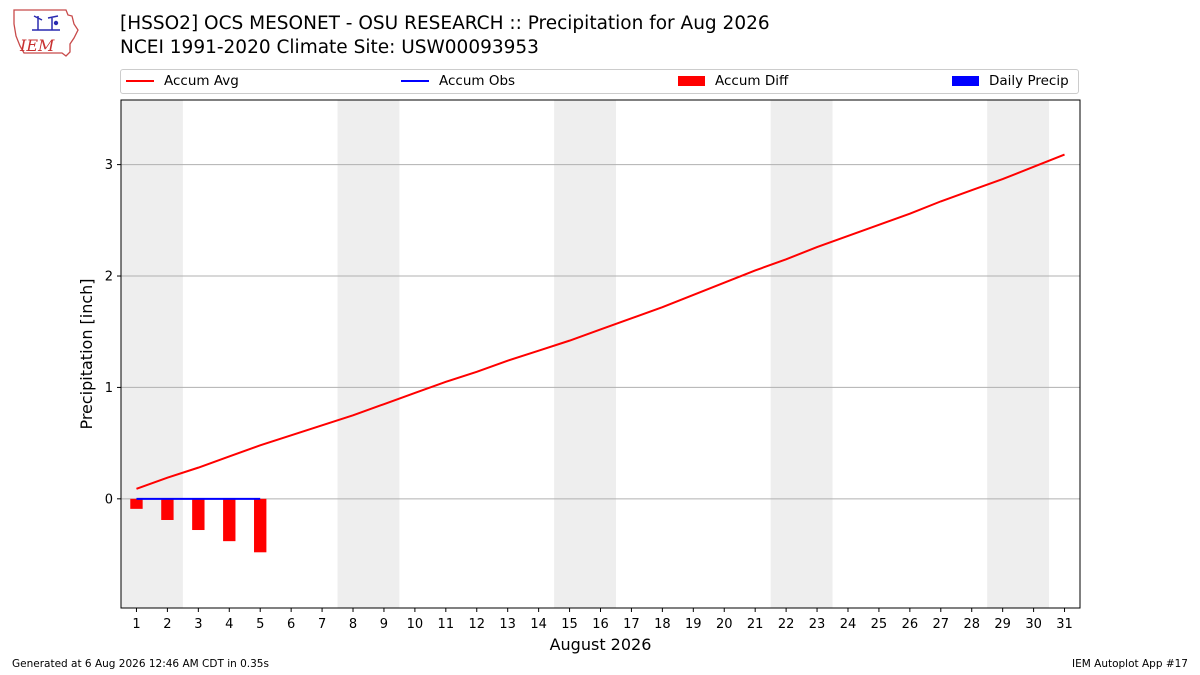 This screenshot has width=1200, height=675. What do you see at coordinates (109, 165) in the screenshot?
I see `y-tick-label: 3` at bounding box center [109, 165].